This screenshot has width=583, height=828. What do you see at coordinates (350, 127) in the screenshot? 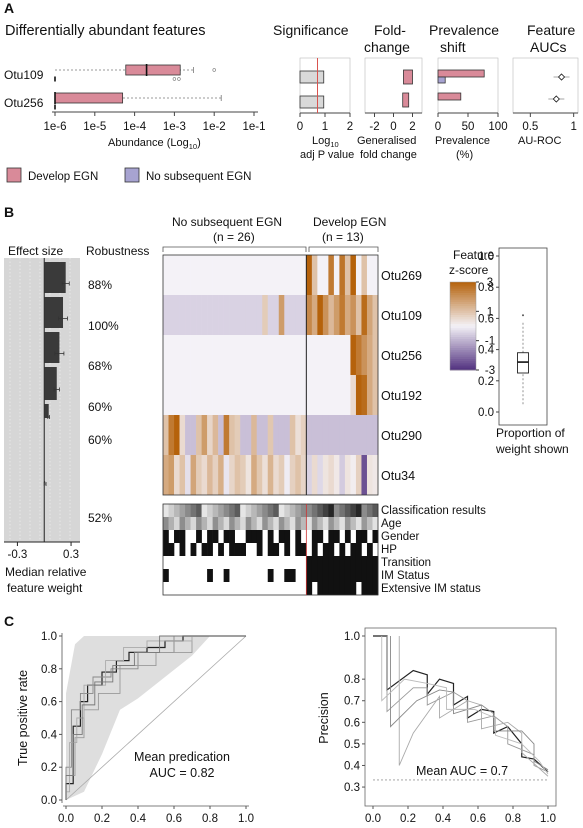
I see `significance-tick-label: 2` at bounding box center [350, 127].